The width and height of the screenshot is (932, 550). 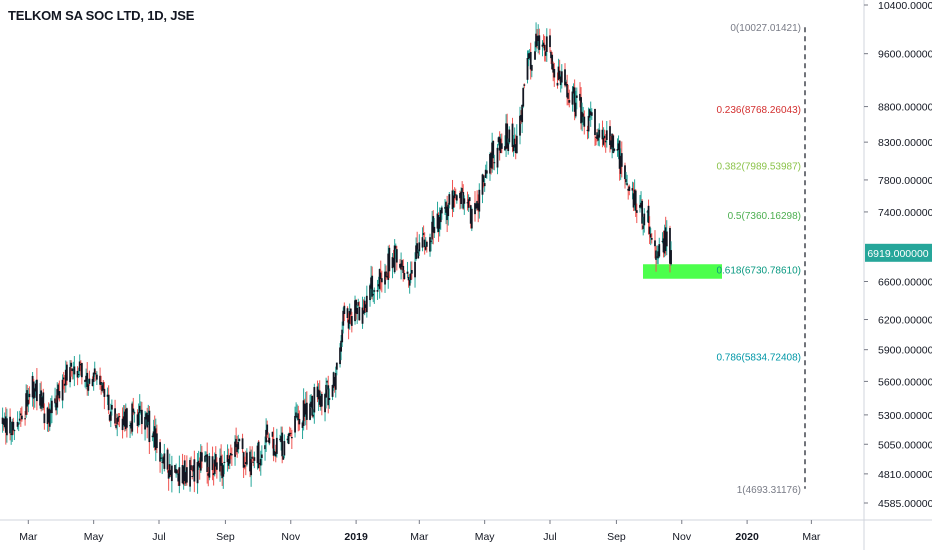 What do you see at coordinates (549, 537) in the screenshot?
I see `time-tick-label: Jul` at bounding box center [549, 537].